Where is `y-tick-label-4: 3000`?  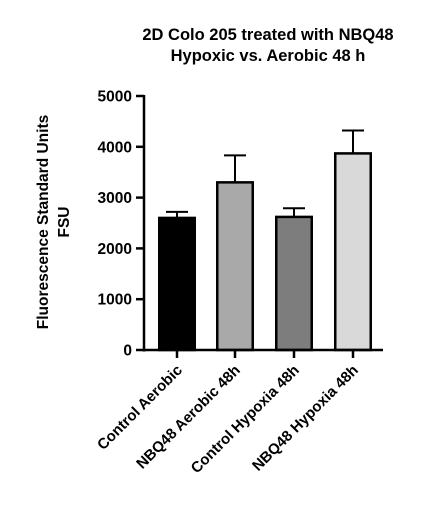 y-tick-label-4: 3000 is located at coordinates (115, 198).